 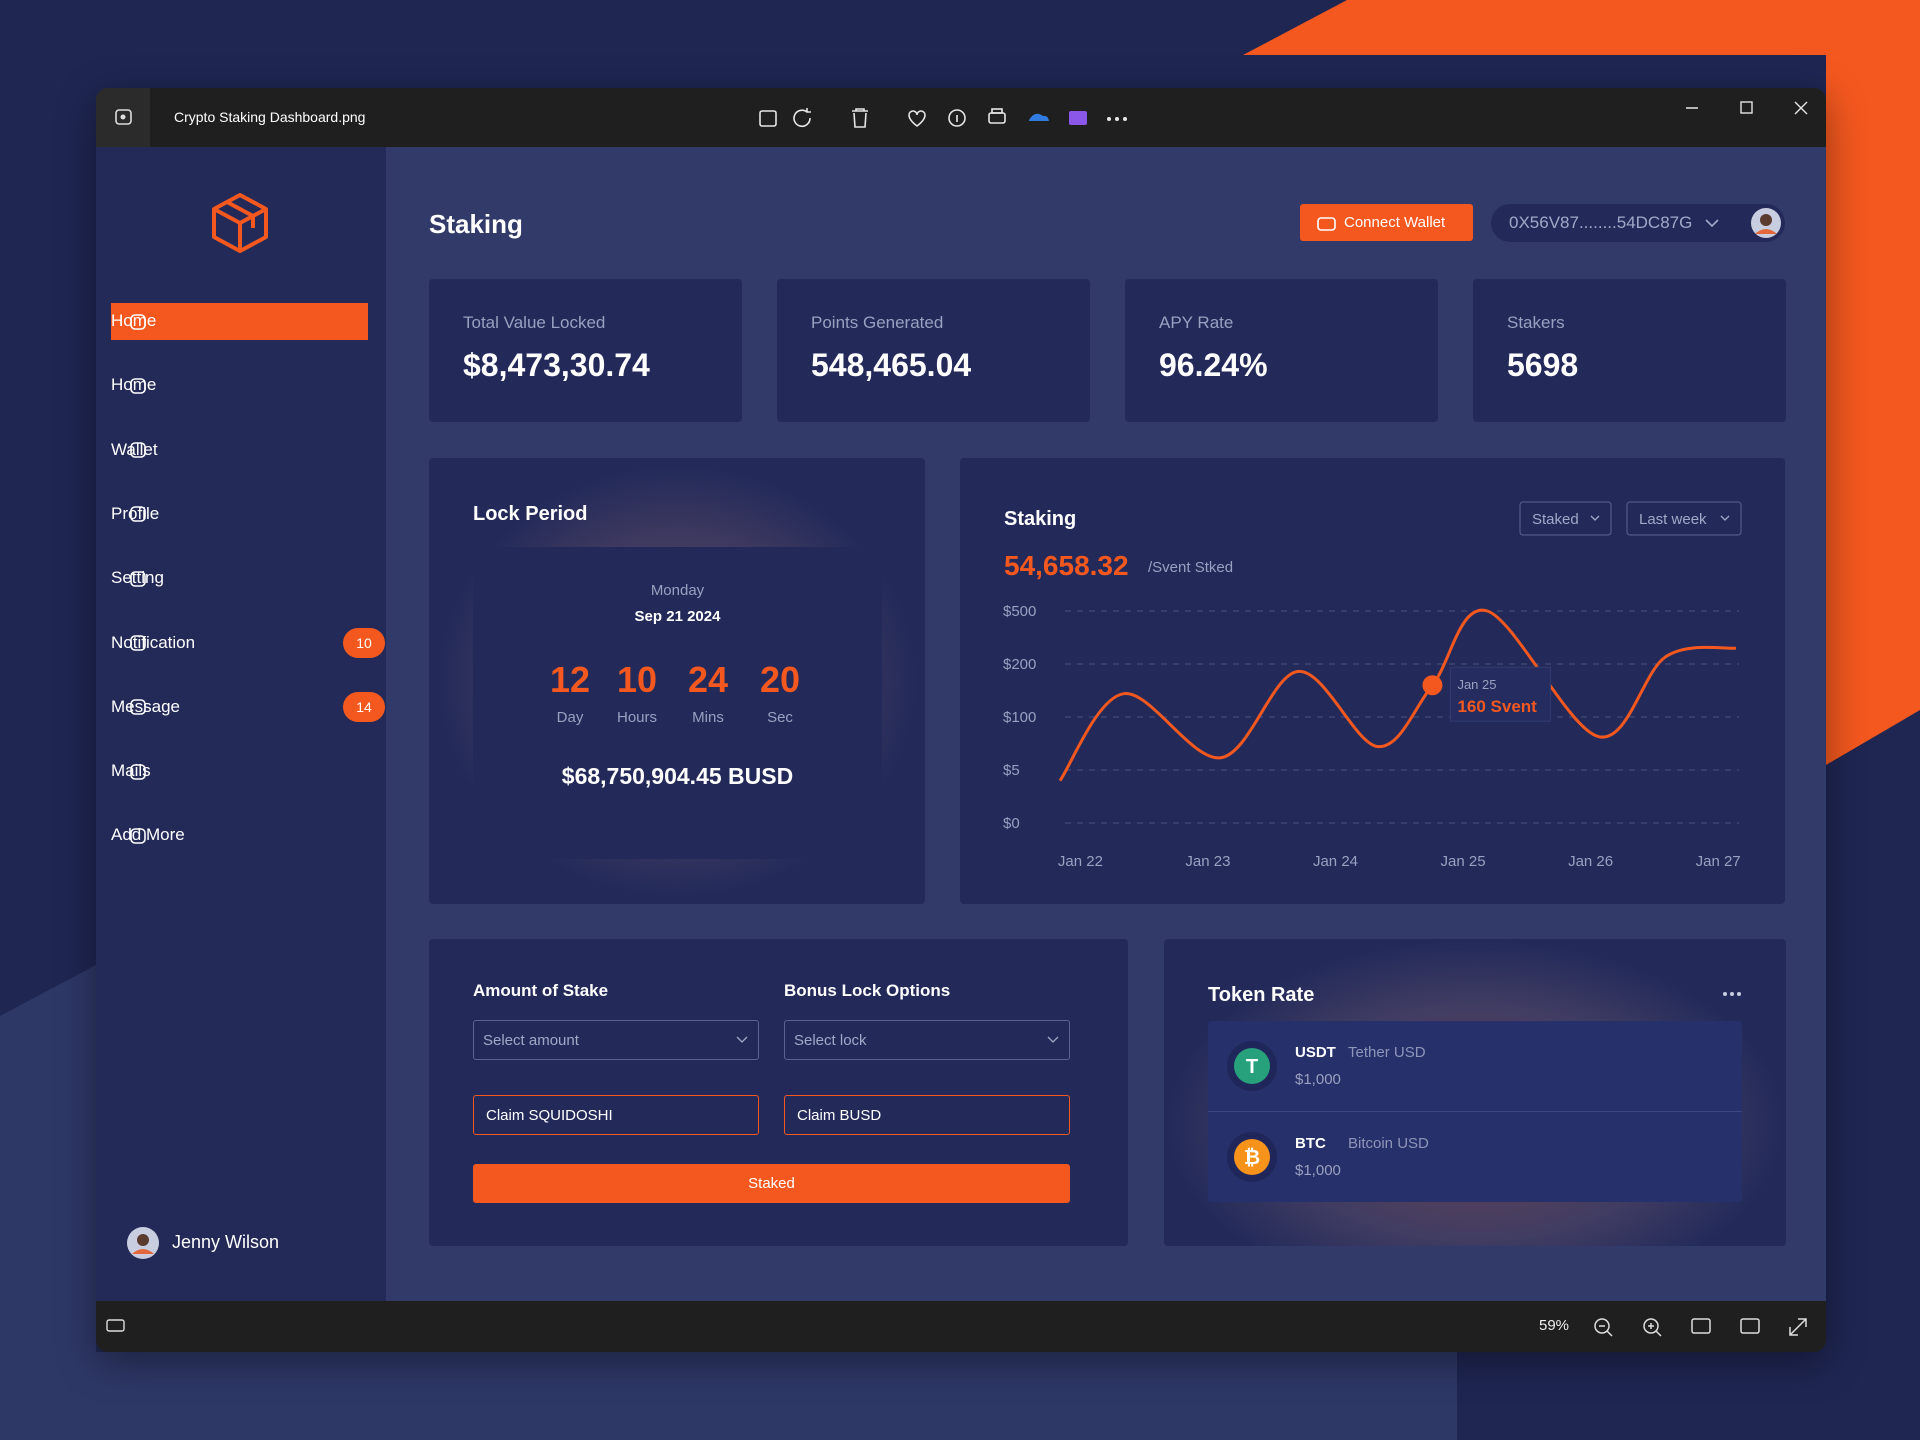 What do you see at coordinates (270, 117) in the screenshot?
I see `window-title: Crypto Staking Dashboard.png` at bounding box center [270, 117].